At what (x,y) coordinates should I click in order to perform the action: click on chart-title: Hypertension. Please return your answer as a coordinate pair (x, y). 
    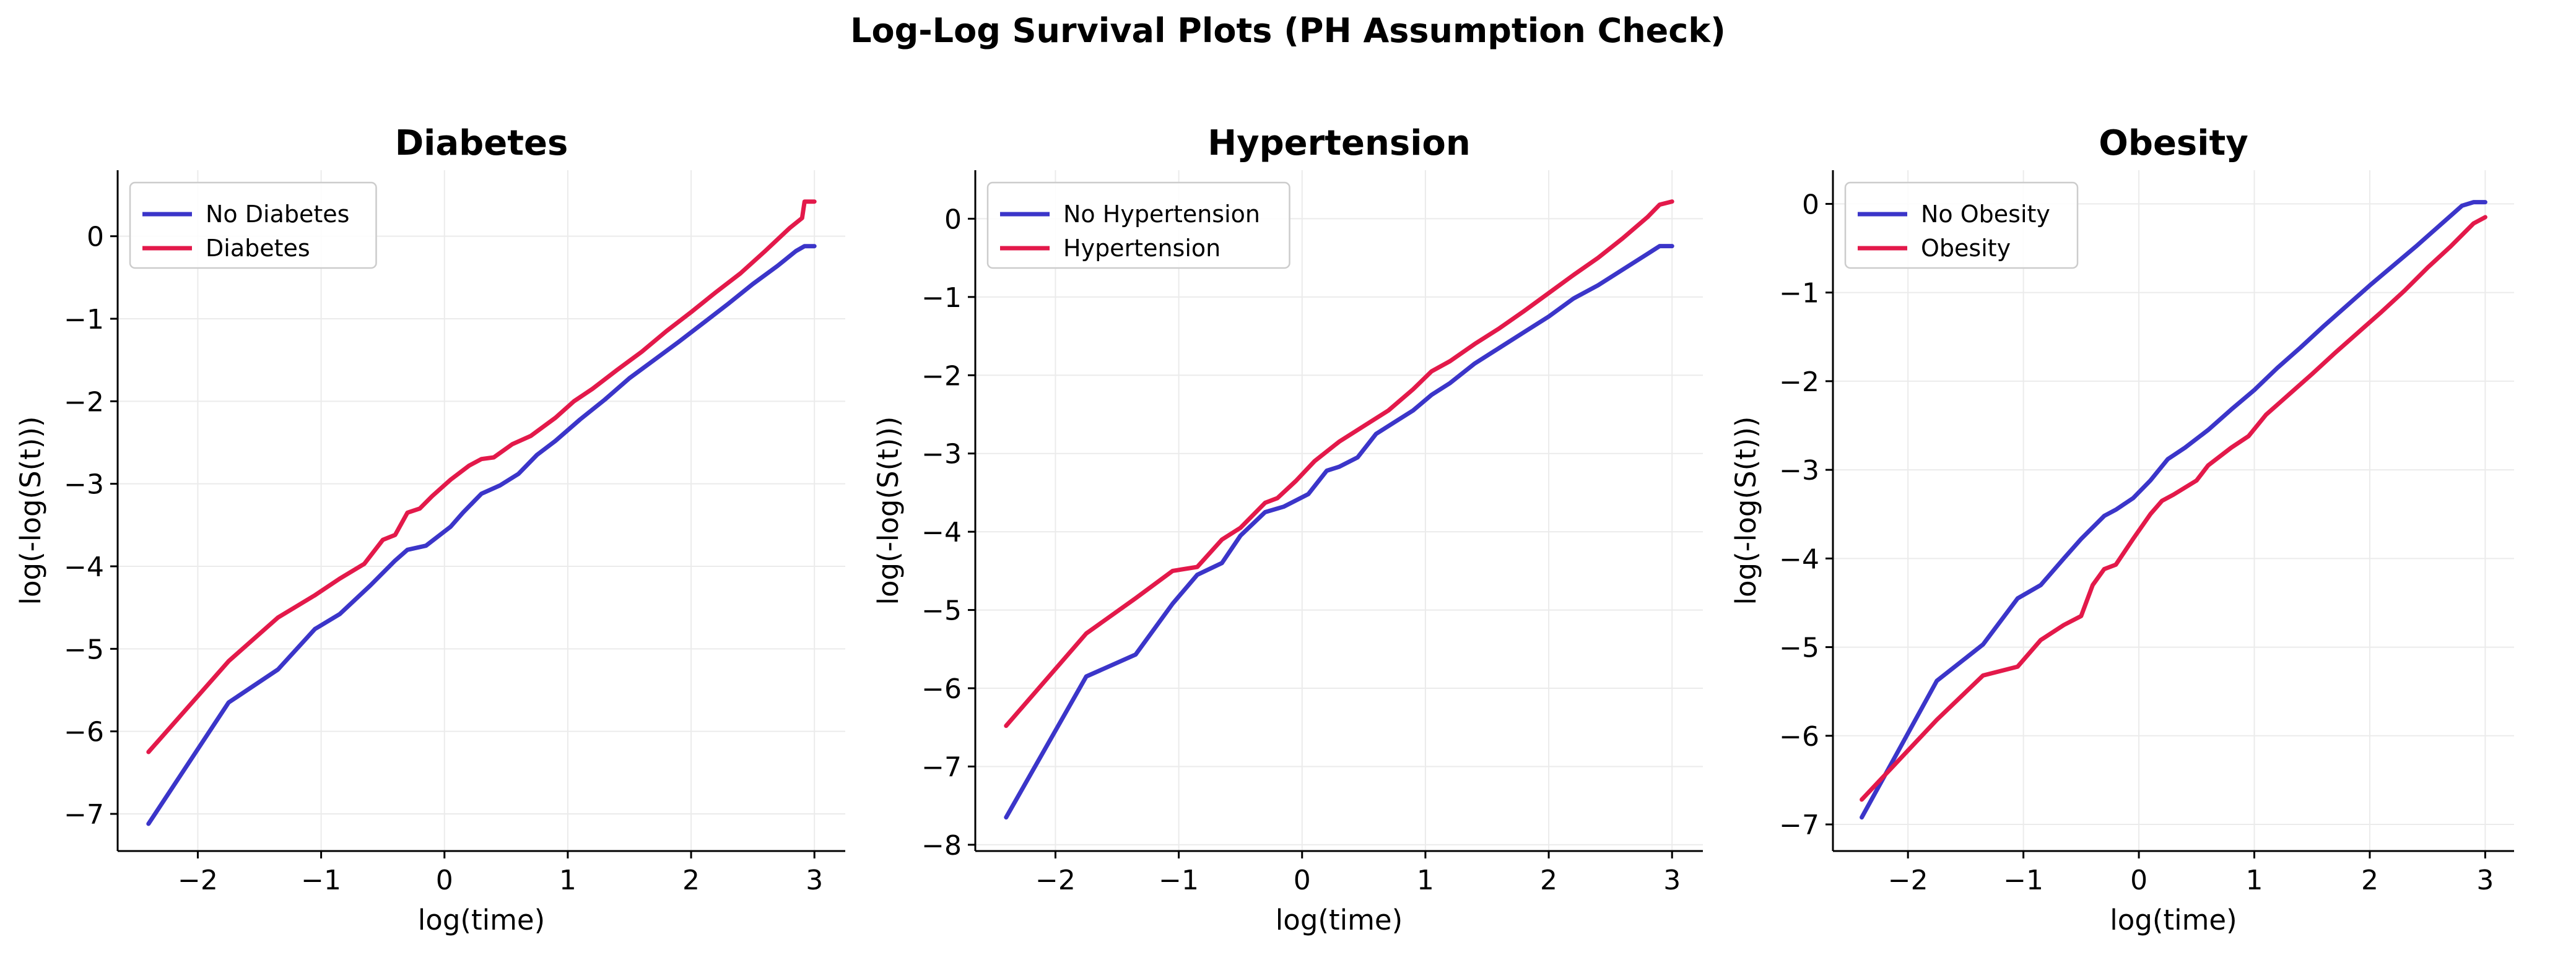
    Looking at the image, I should click on (1339, 143).